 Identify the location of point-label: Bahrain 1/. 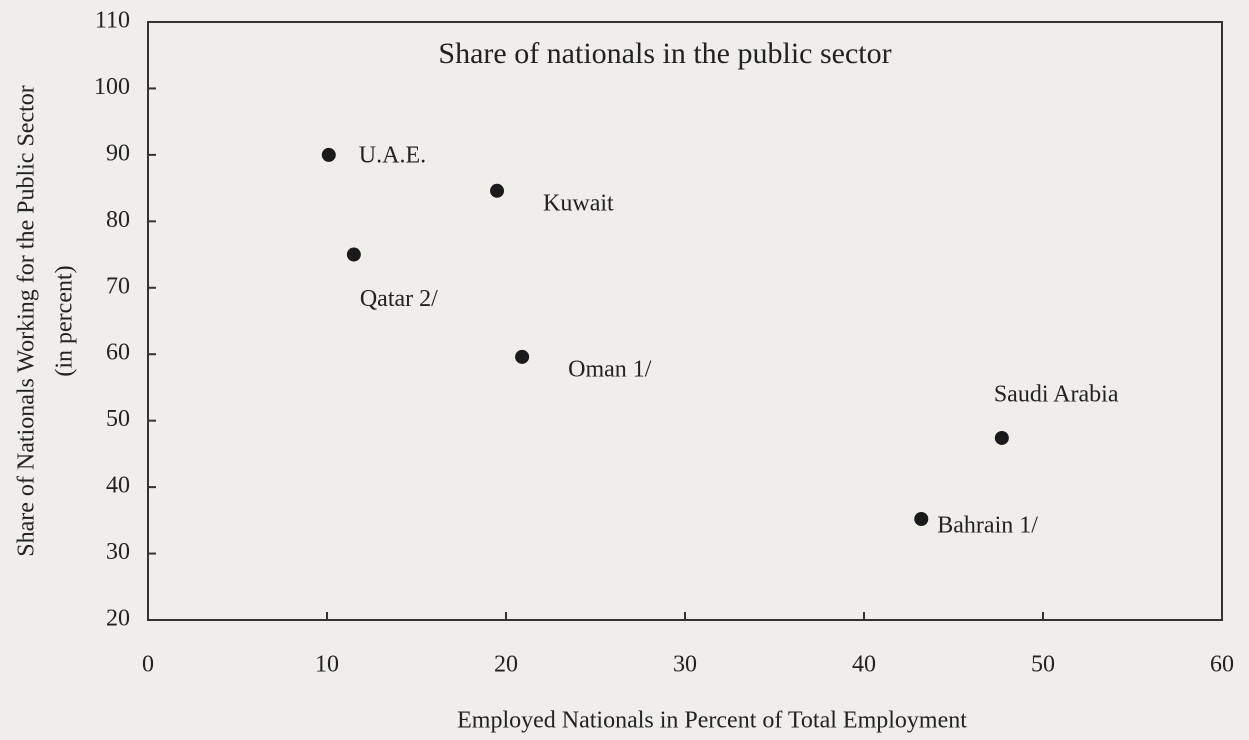
(987, 526).